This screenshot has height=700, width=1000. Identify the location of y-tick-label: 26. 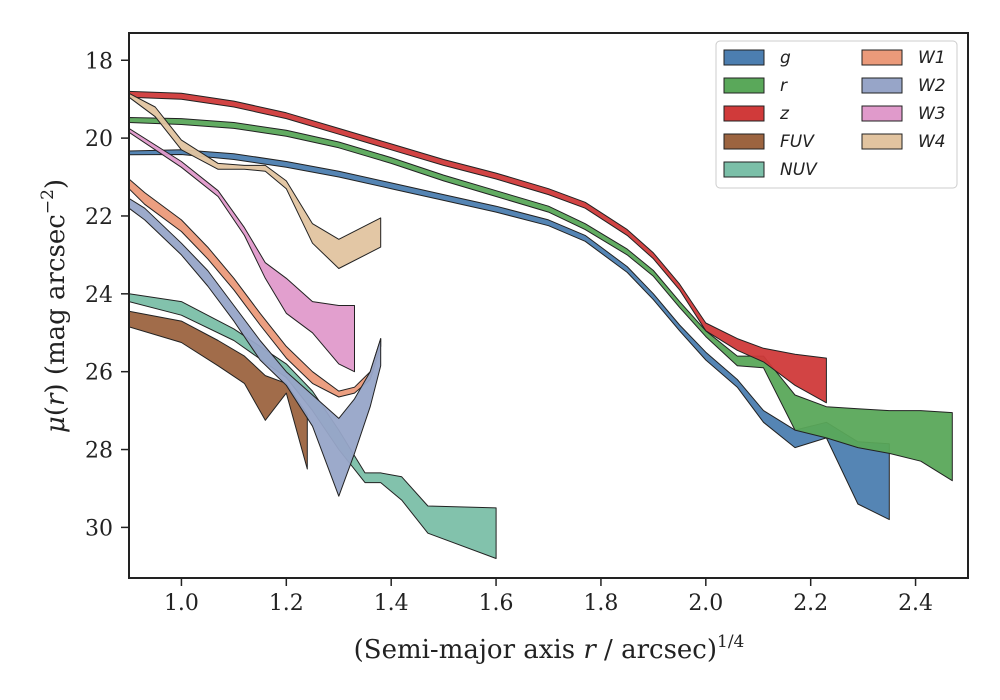
(99, 373).